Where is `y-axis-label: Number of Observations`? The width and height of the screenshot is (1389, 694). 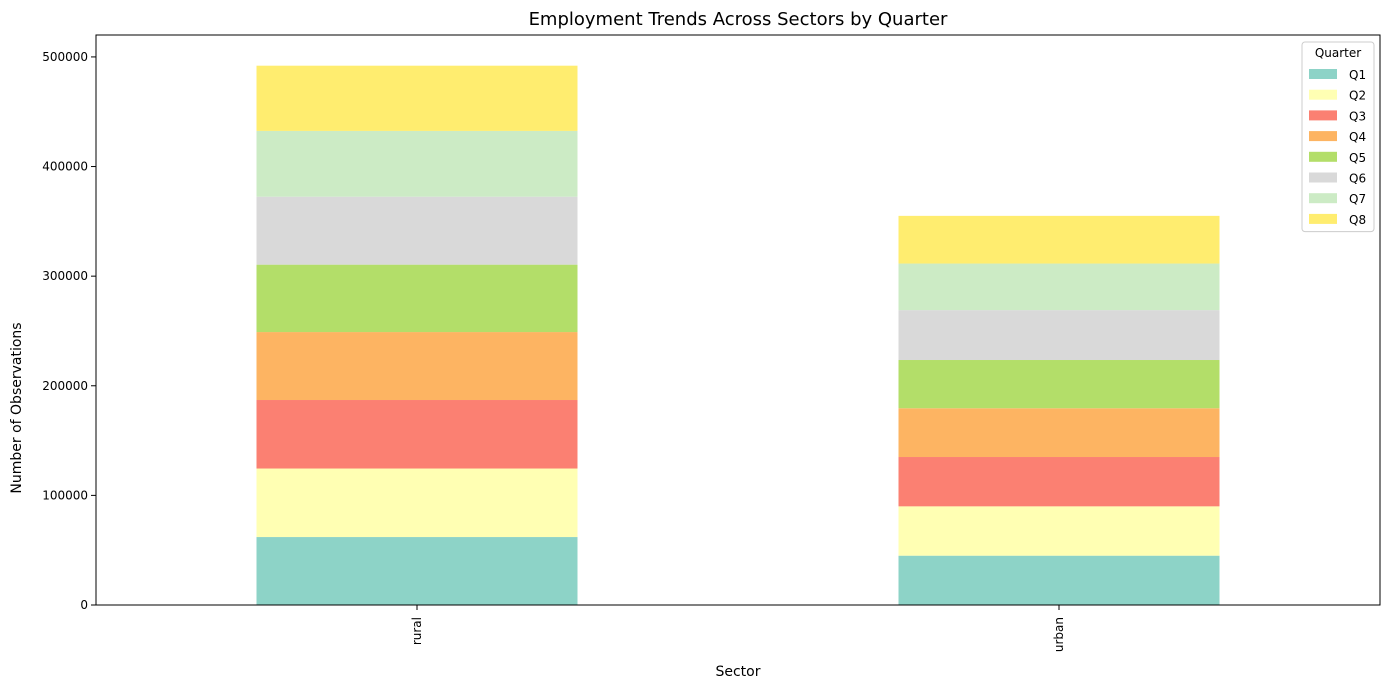
y-axis-label: Number of Observations is located at coordinates (17, 407).